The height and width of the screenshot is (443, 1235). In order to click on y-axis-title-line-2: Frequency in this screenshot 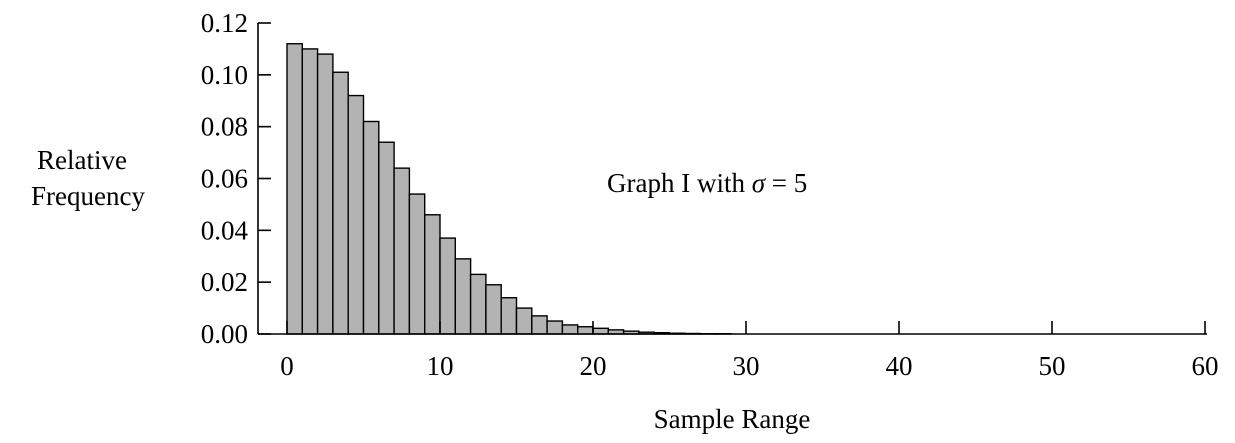, I will do `click(88, 196)`.